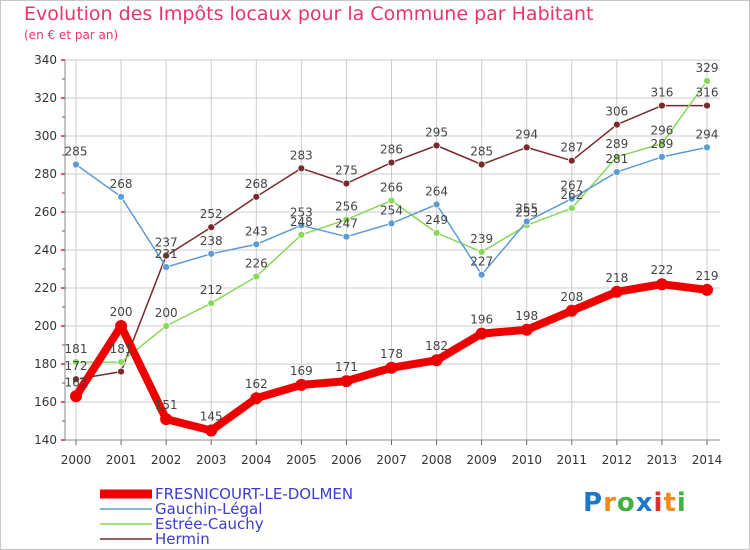 This screenshot has width=750, height=550. Describe the element at coordinates (346, 224) in the screenshot. I see `data-label: 247` at that location.